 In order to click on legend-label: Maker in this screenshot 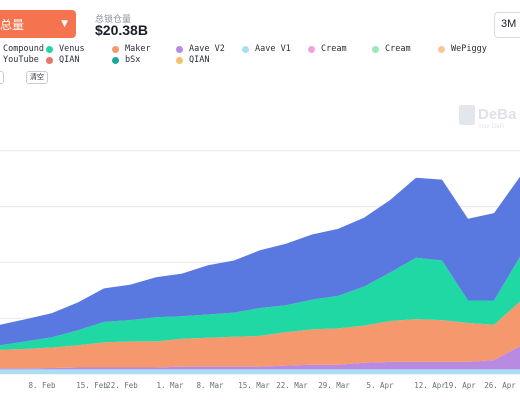, I will do `click(138, 49)`.